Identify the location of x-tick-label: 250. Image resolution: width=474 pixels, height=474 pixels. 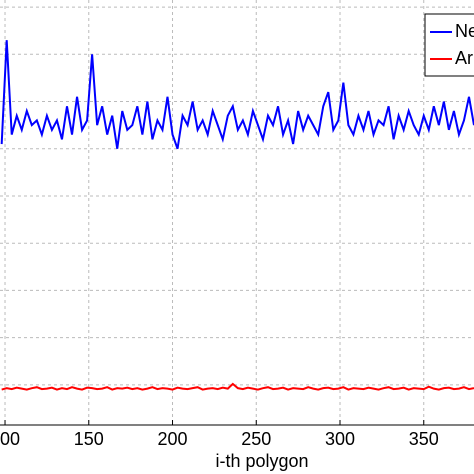
(256, 439).